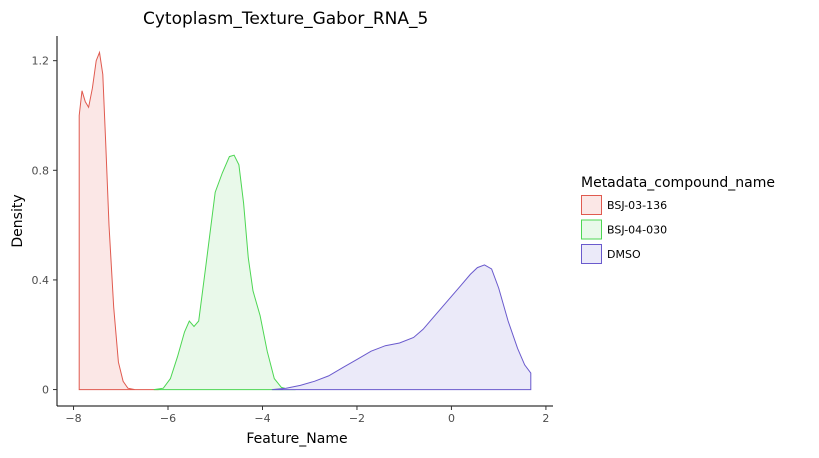  Describe the element at coordinates (545, 418) in the screenshot. I see `x-tick-label: 2` at that location.